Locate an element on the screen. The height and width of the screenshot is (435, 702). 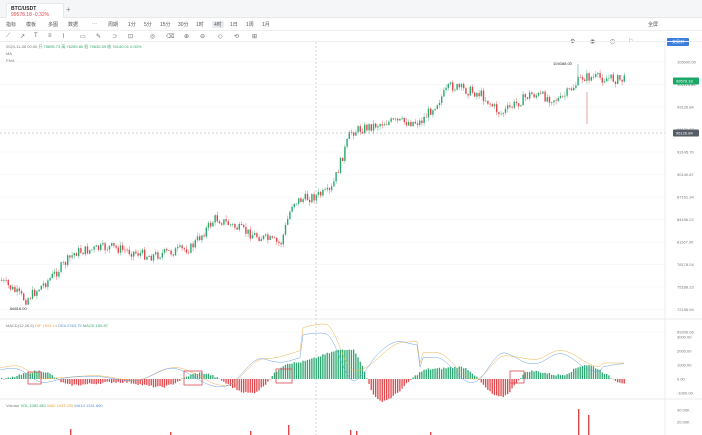
low-annotation: 66816.00 is located at coordinates (18, 308).